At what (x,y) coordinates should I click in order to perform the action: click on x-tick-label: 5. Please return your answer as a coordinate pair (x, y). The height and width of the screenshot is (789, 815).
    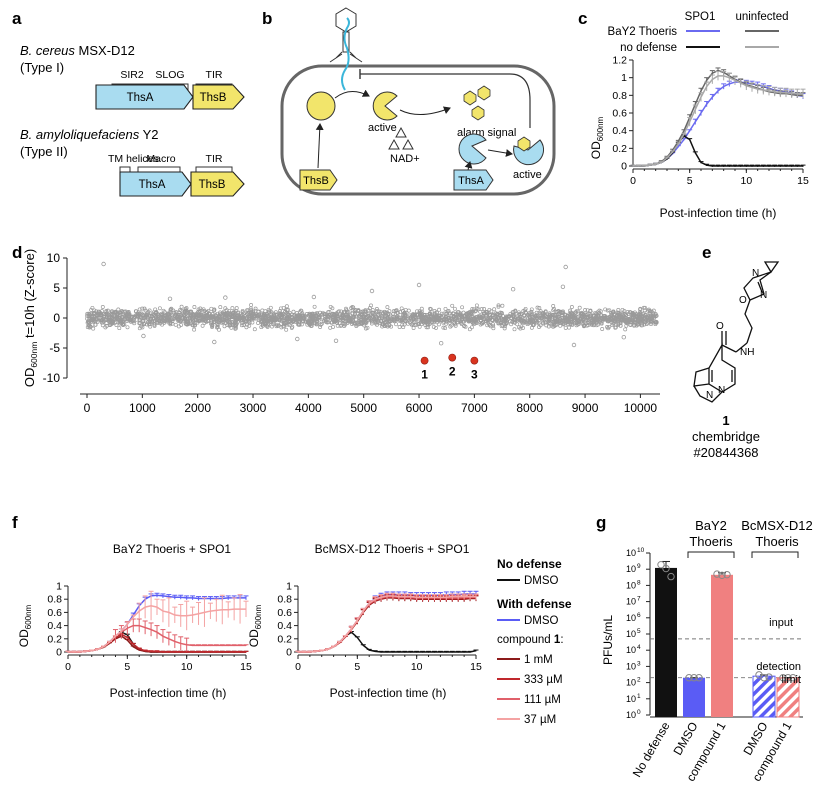
    Looking at the image, I should click on (357, 667).